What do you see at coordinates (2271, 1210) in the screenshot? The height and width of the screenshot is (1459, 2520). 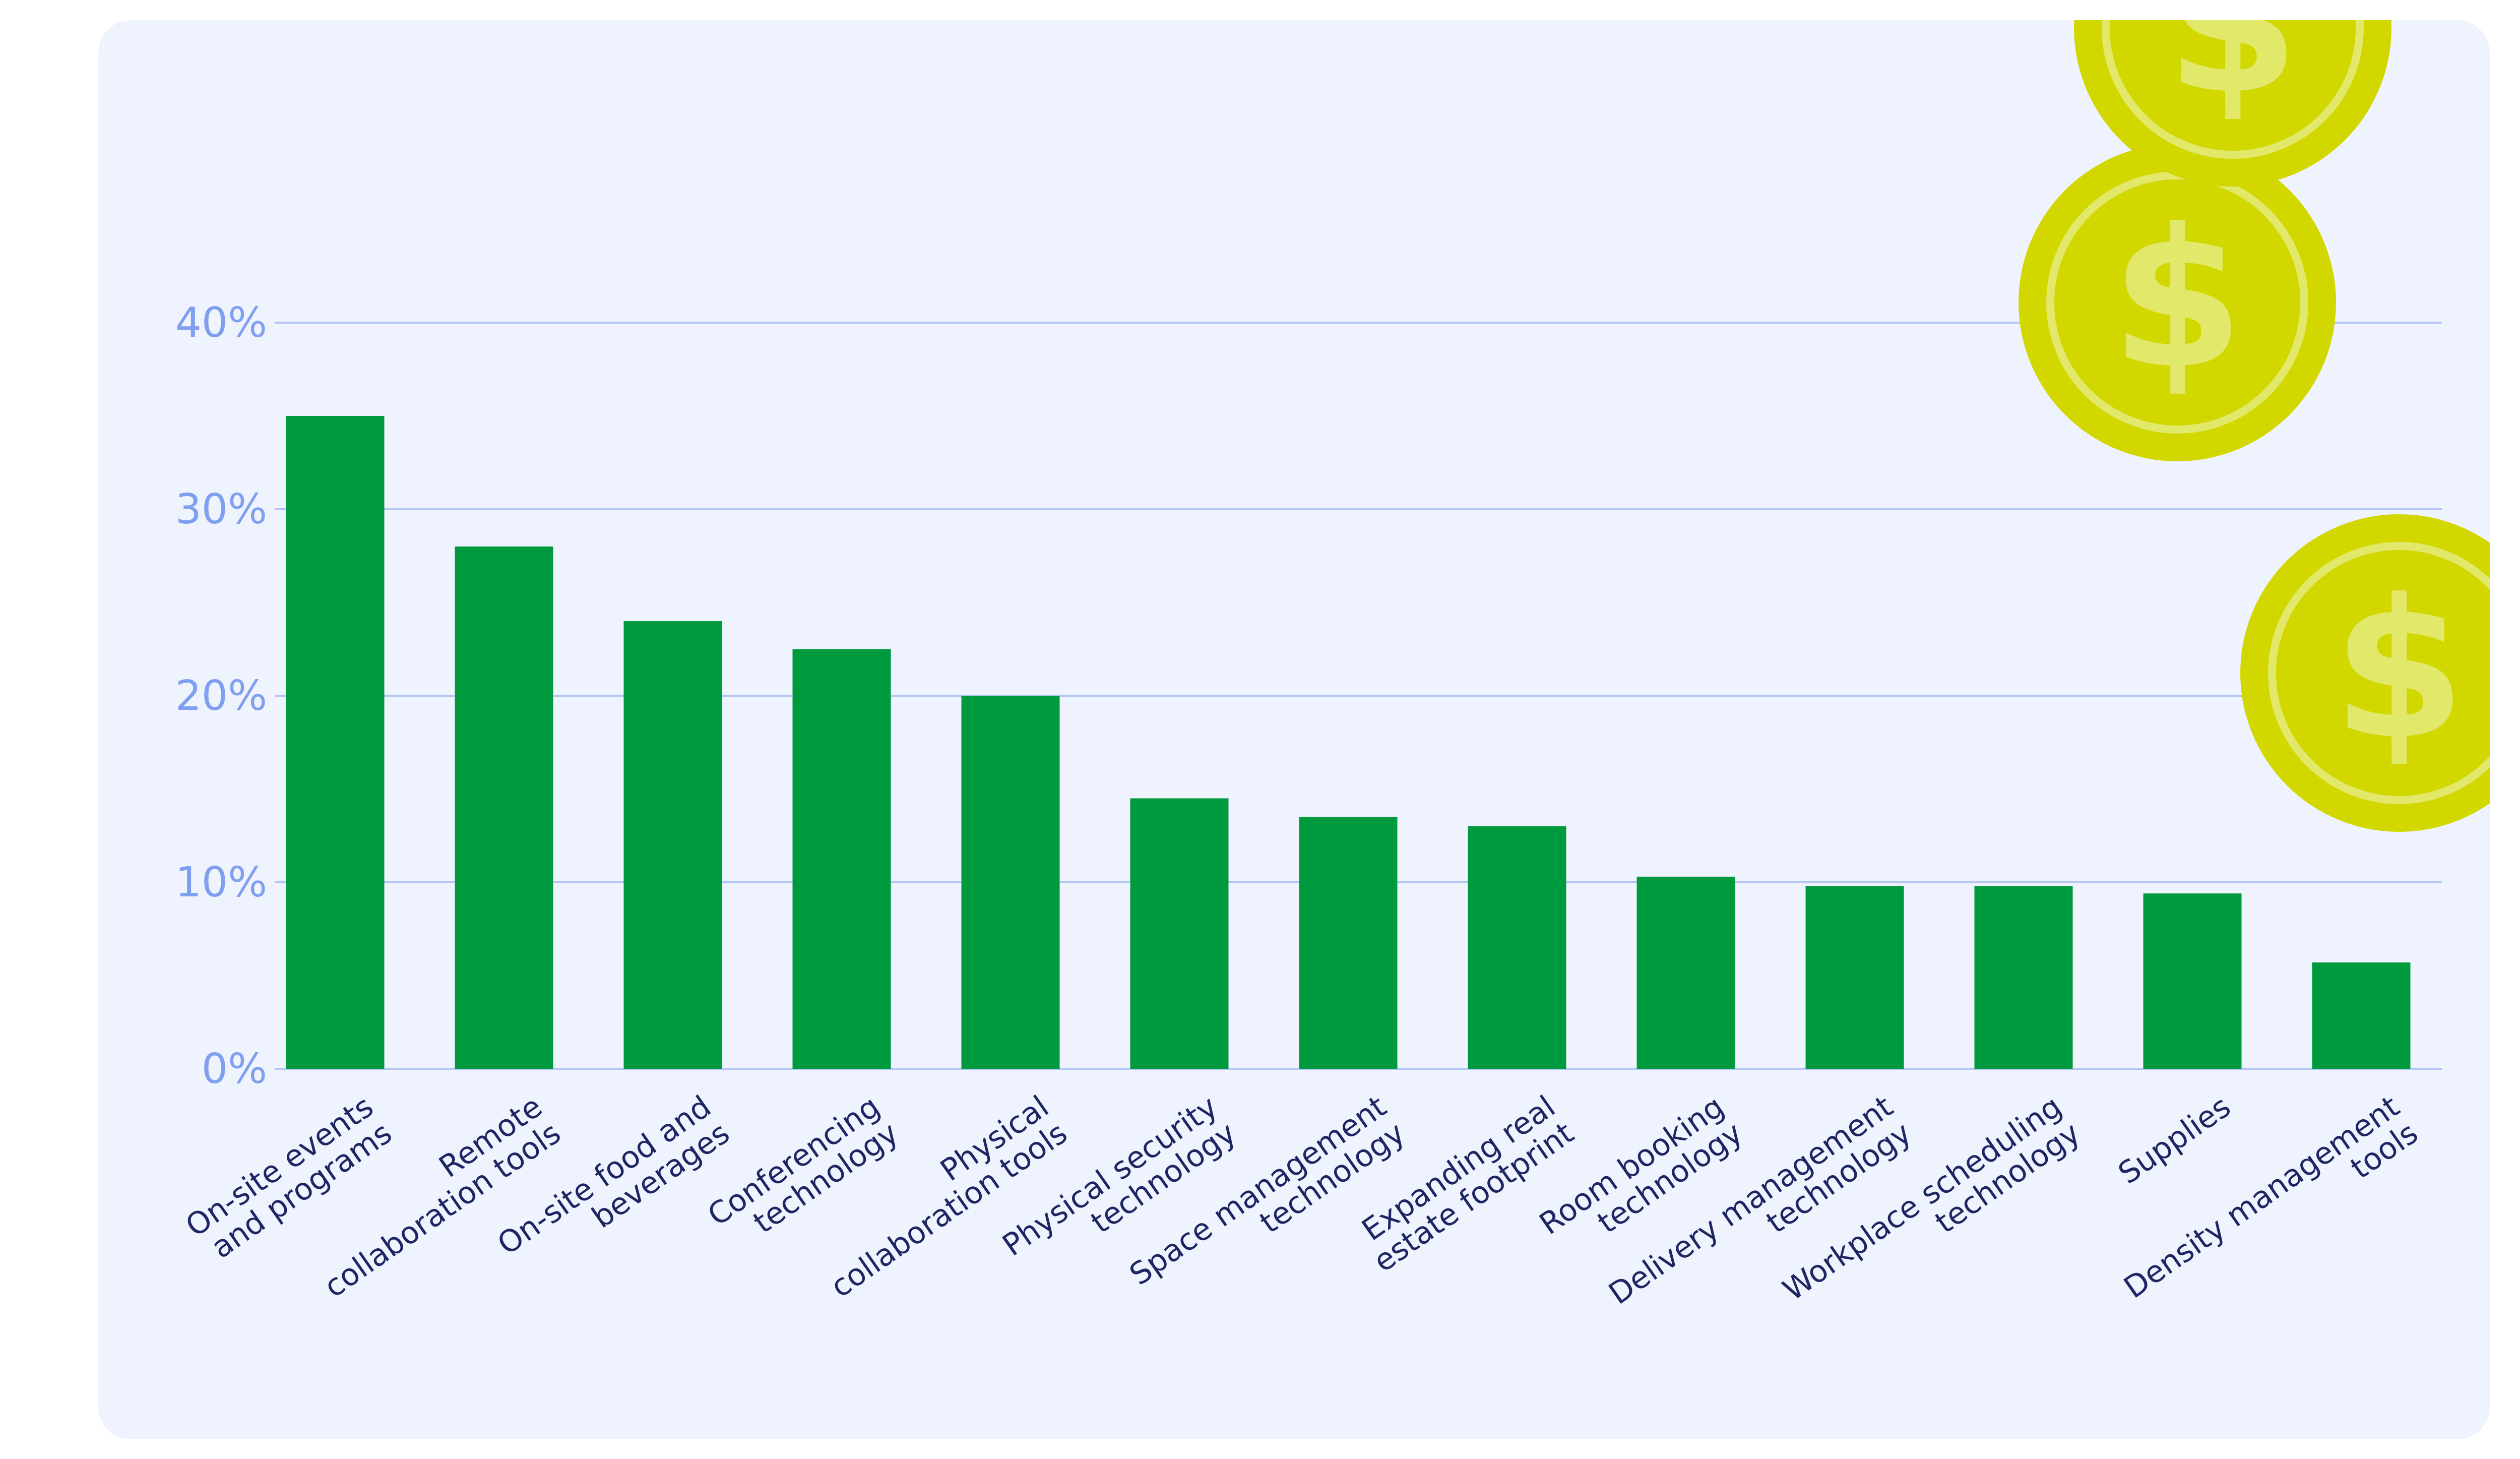 I see `x-tick-label: Density managementtools` at bounding box center [2271, 1210].